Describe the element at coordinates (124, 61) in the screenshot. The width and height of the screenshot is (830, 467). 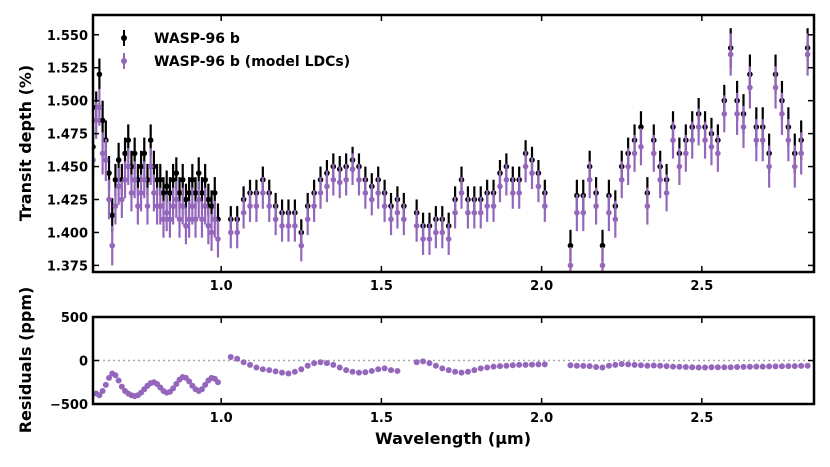
I see `legend-marker` at that location.